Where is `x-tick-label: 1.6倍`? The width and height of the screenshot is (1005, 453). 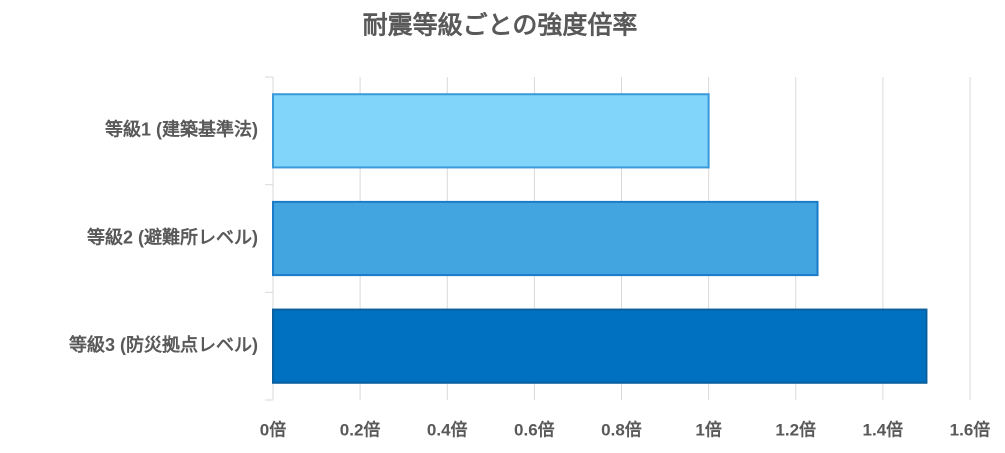 x-tick-label: 1.6倍 is located at coordinates (970, 429).